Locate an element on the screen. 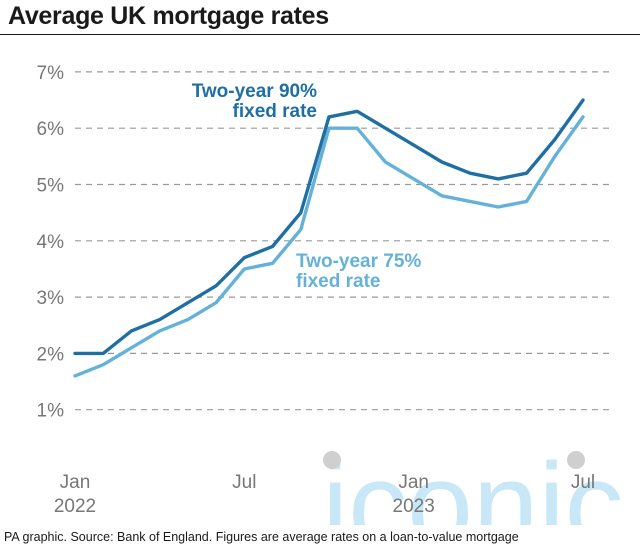 The image size is (640, 550). x-tick-year-label: 2023 is located at coordinates (414, 506).